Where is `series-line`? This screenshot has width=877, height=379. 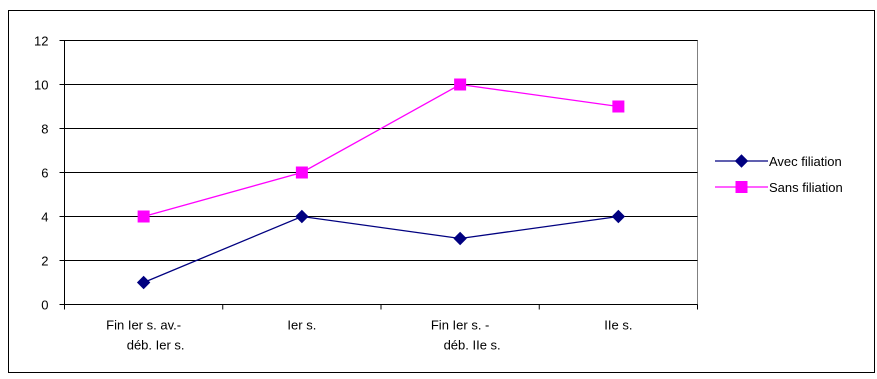
series-line is located at coordinates (381, 249).